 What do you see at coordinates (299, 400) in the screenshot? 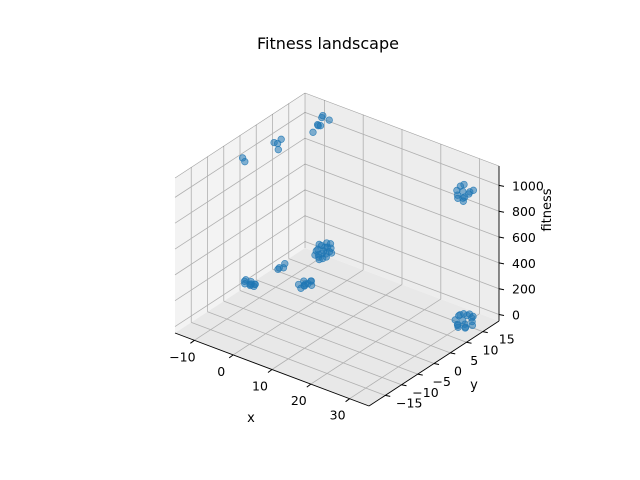
I see `x-tick-label: 20` at bounding box center [299, 400].